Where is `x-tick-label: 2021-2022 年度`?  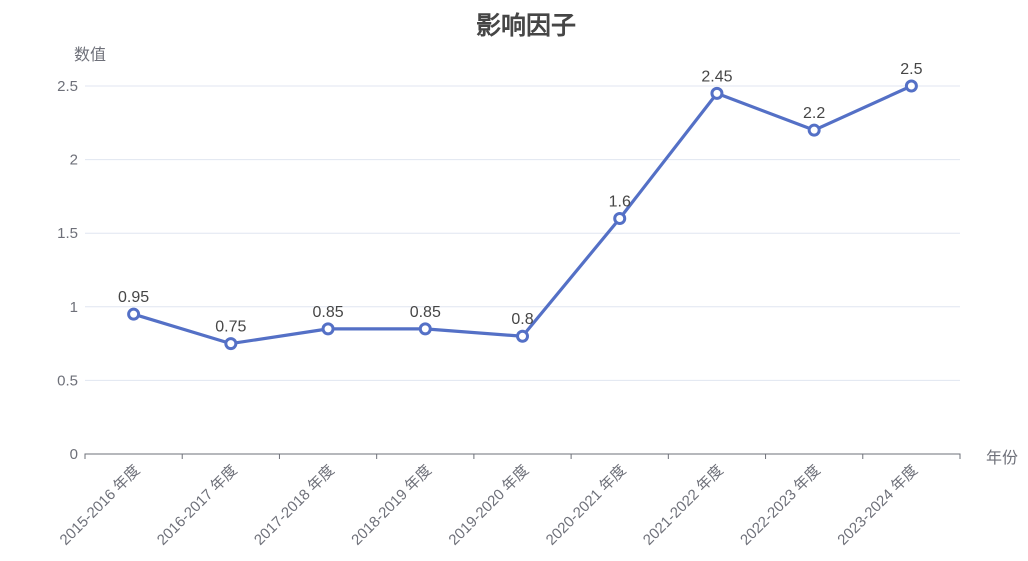 x-tick-label: 2021-2022 年度 is located at coordinates (683, 505).